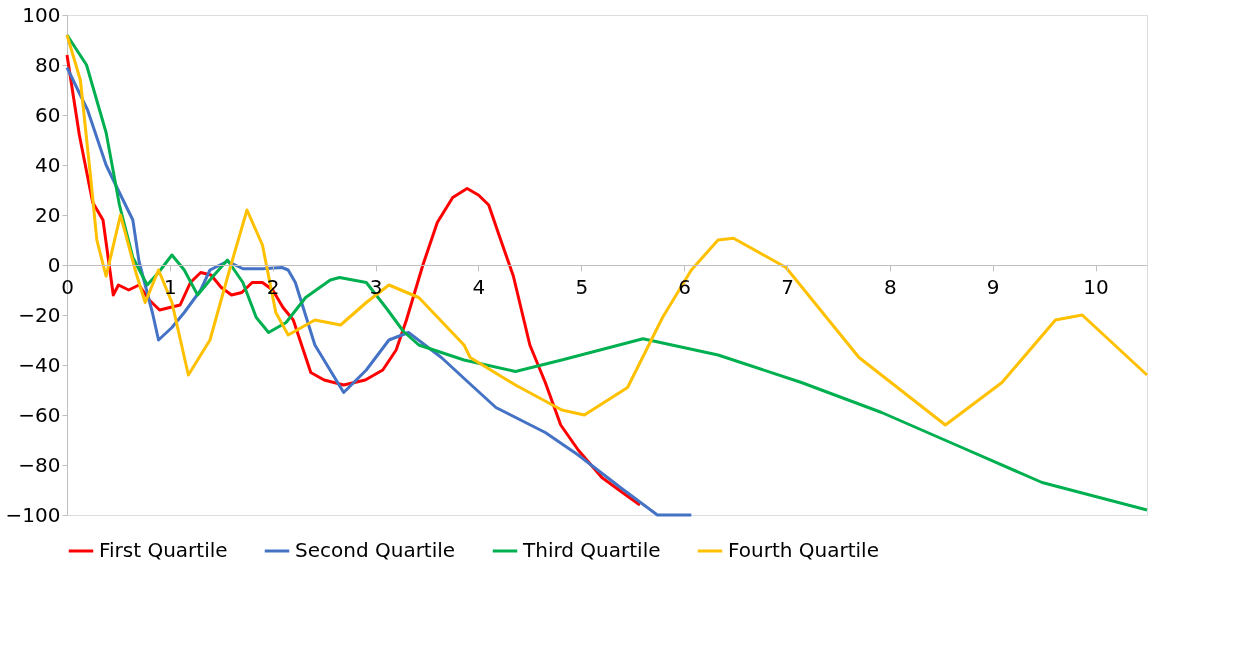  What do you see at coordinates (39, 464) in the screenshot?
I see `y-tick-label: −80` at bounding box center [39, 464].